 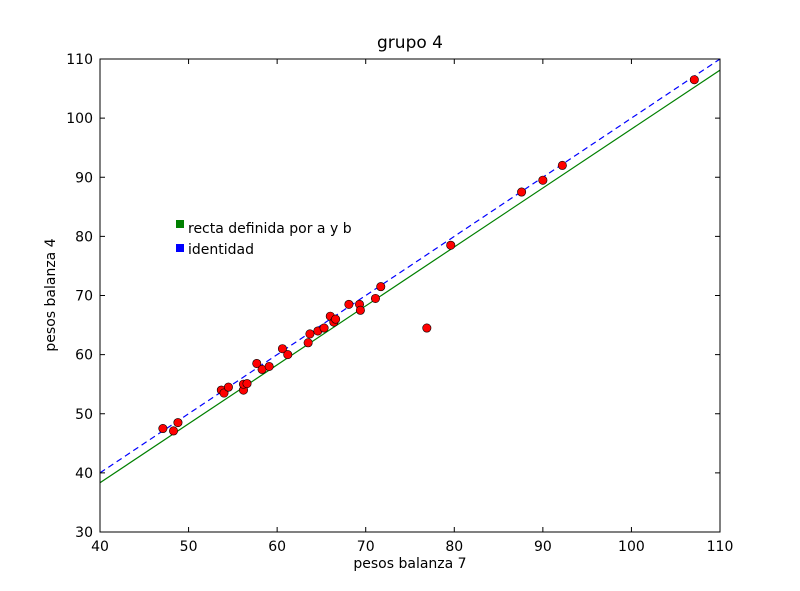 I want to click on y-tick-label: 90, so click(x=84, y=178).